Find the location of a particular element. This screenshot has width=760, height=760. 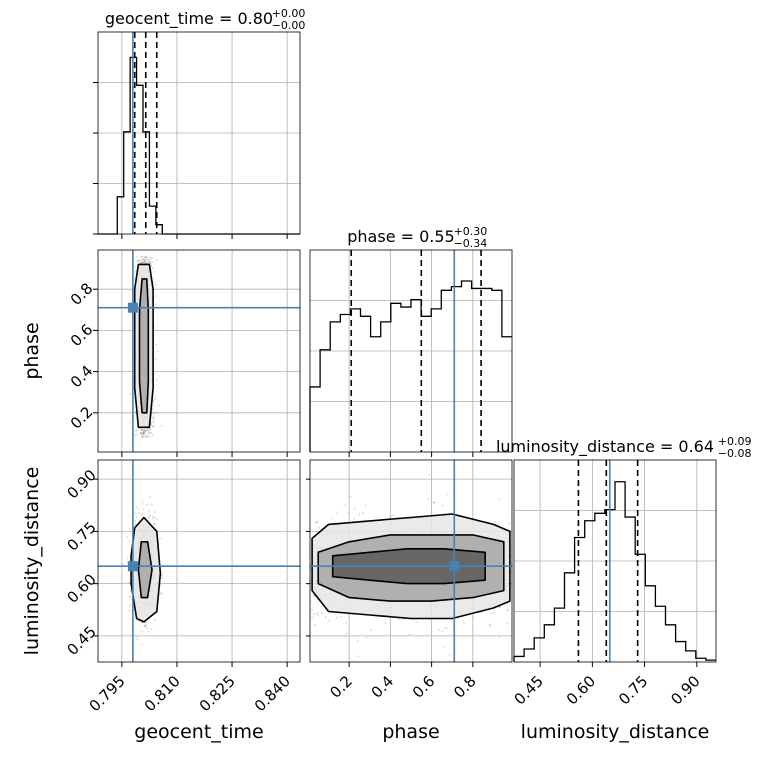

scatter-panel-luminosity_distance_vs_geocent_time is located at coordinates (199, 561).